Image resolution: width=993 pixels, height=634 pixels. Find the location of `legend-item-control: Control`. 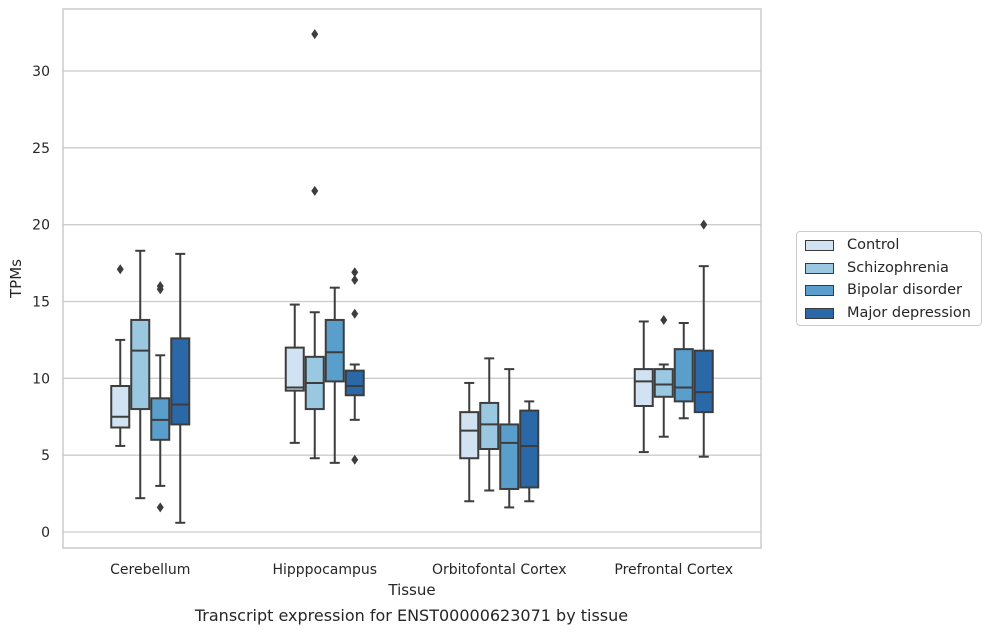

legend-item-control: Control is located at coordinates (852, 245).